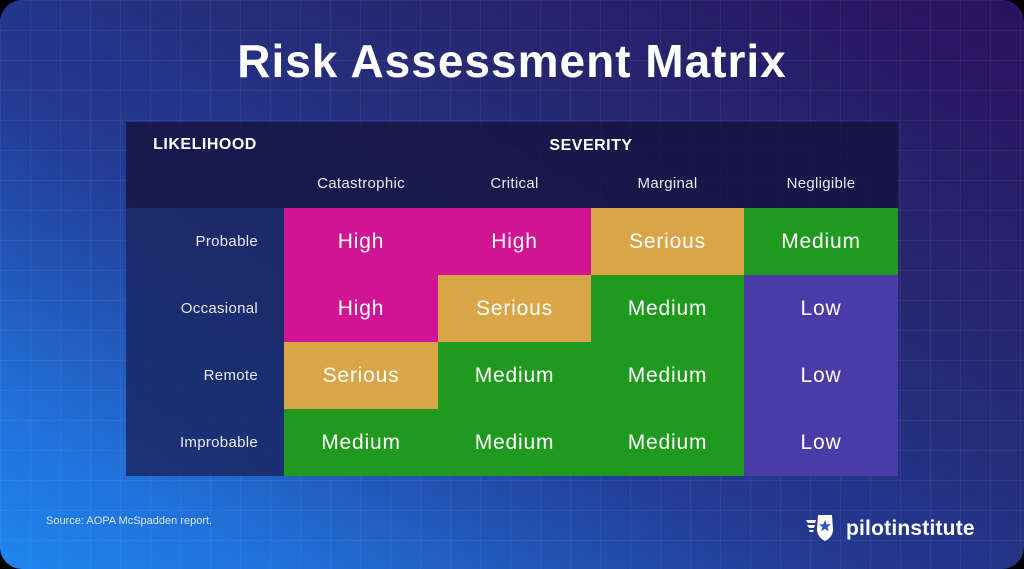  What do you see at coordinates (226, 241) in the screenshot?
I see `likelihood-row-header: Probable` at bounding box center [226, 241].